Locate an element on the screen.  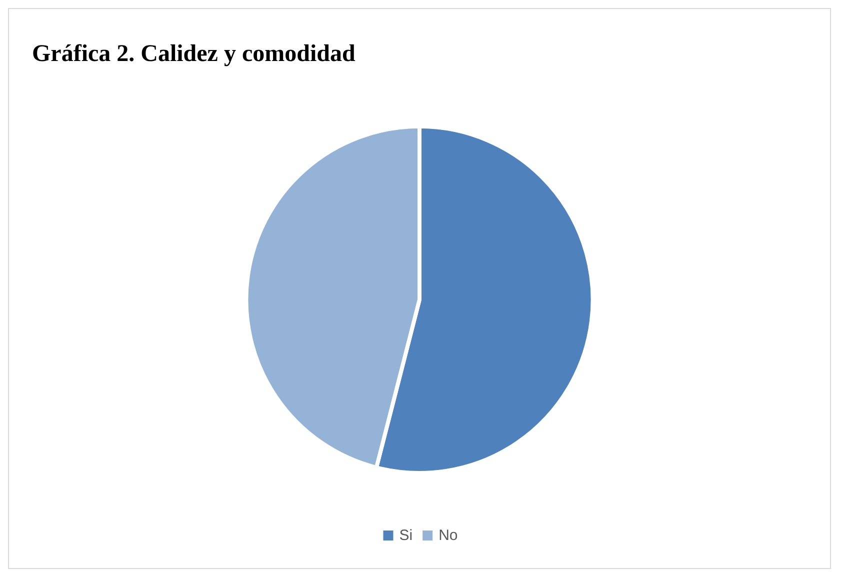
legend-label: Si is located at coordinates (406, 535).